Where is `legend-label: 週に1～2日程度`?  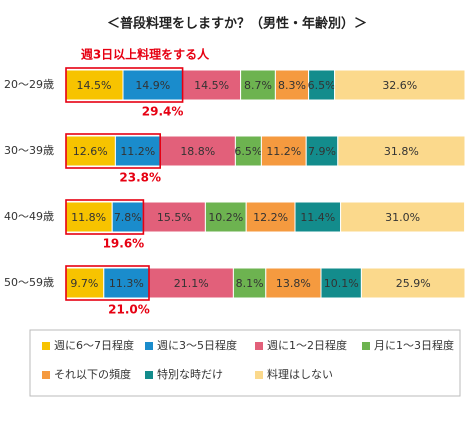 legend-label: 週に1～2日程度 is located at coordinates (307, 345).